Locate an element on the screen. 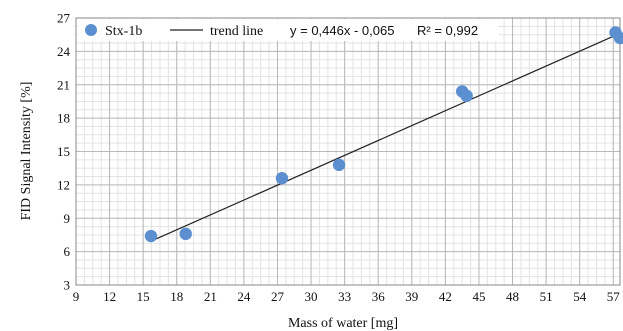  y-axis-ticks: 3 6 9 12 15 18 21 24 27 is located at coordinates (64, 152).